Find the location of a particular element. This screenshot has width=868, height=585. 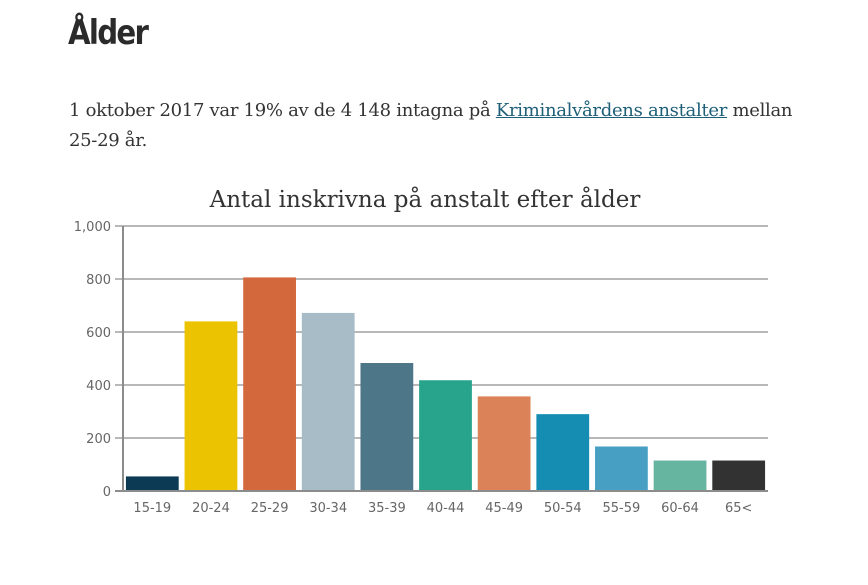

chart-title: Antal inskrivna på anstalt efter ålder is located at coordinates (425, 199).